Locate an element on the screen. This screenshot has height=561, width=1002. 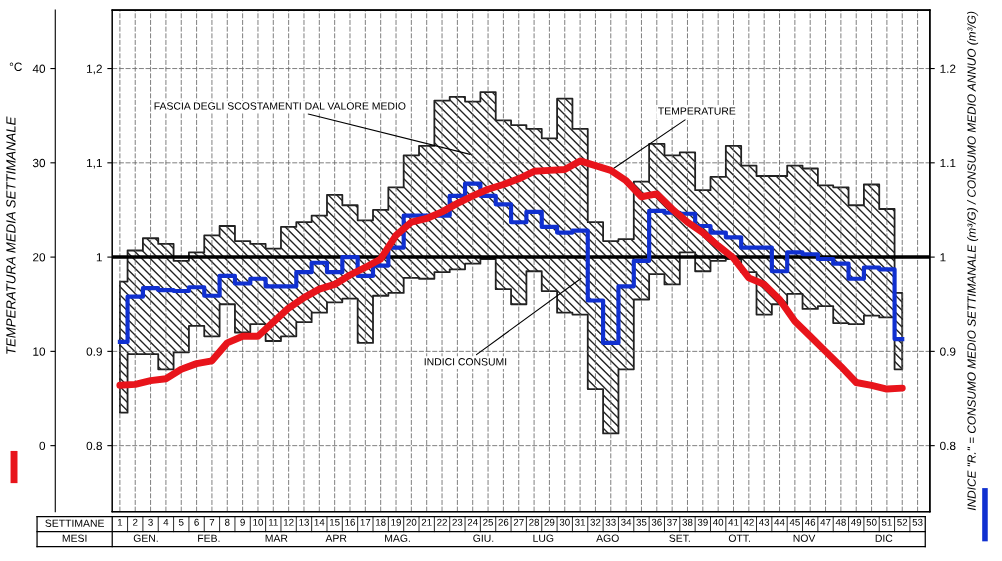
text: MAR is located at coordinates (276, 538).